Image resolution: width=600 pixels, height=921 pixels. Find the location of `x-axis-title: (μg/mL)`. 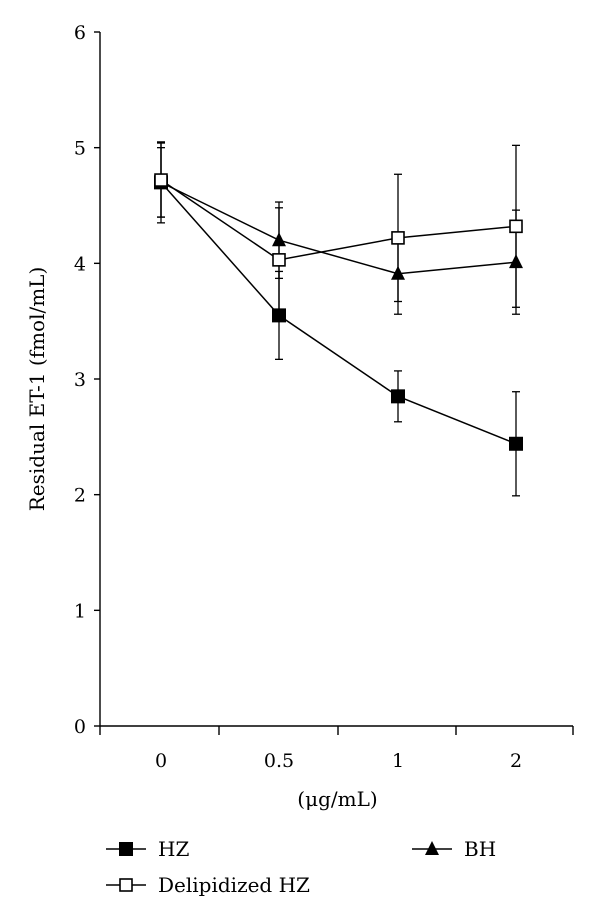

x-axis-title: (μg/mL) is located at coordinates (337, 799).